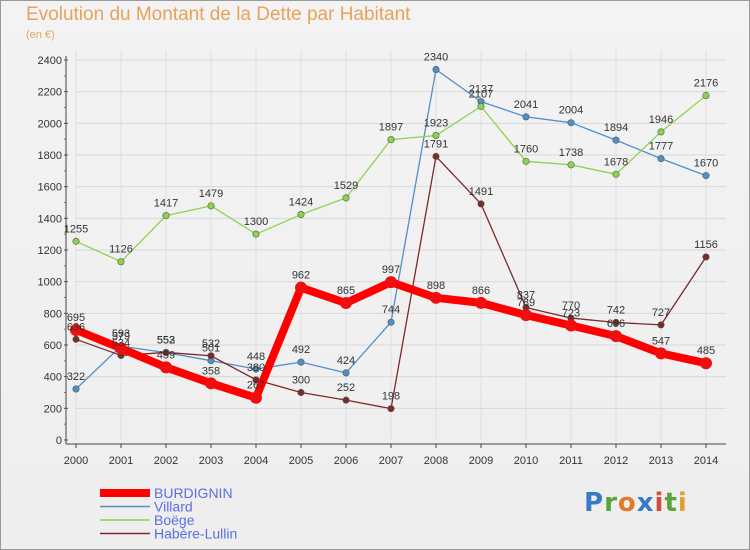  I want to click on y-tick-label: 800, so click(53, 314).